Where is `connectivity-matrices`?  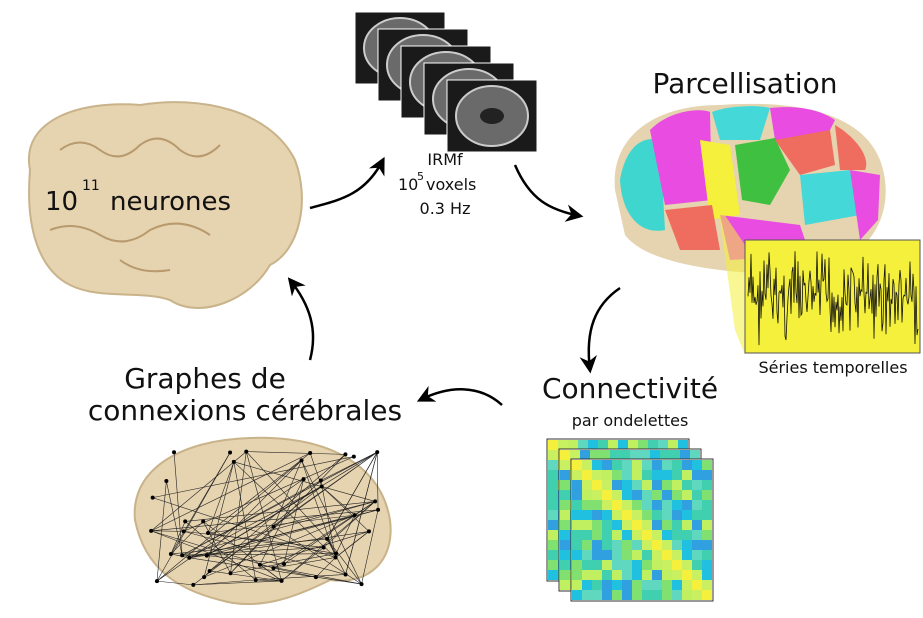 connectivity-matrices is located at coordinates (630, 520).